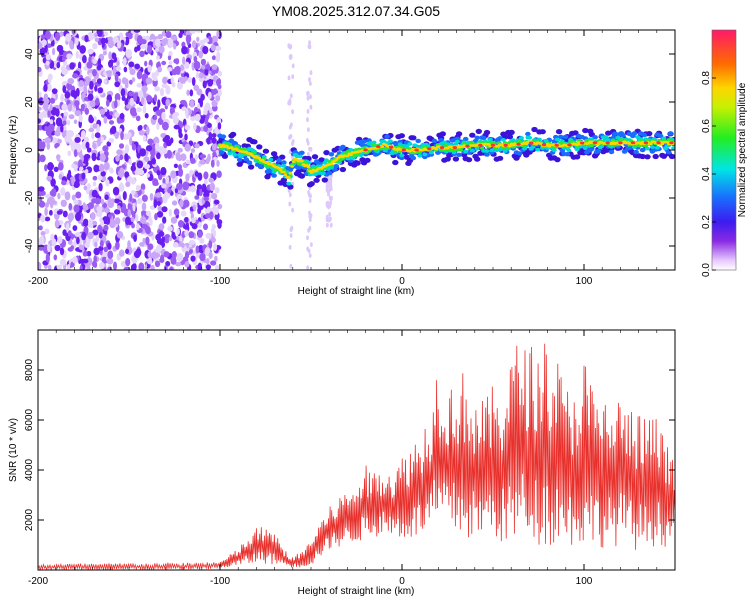 This screenshot has height=600, width=750. What do you see at coordinates (29, 369) in the screenshot?
I see `snr-ytick-label: 8000` at bounding box center [29, 369].